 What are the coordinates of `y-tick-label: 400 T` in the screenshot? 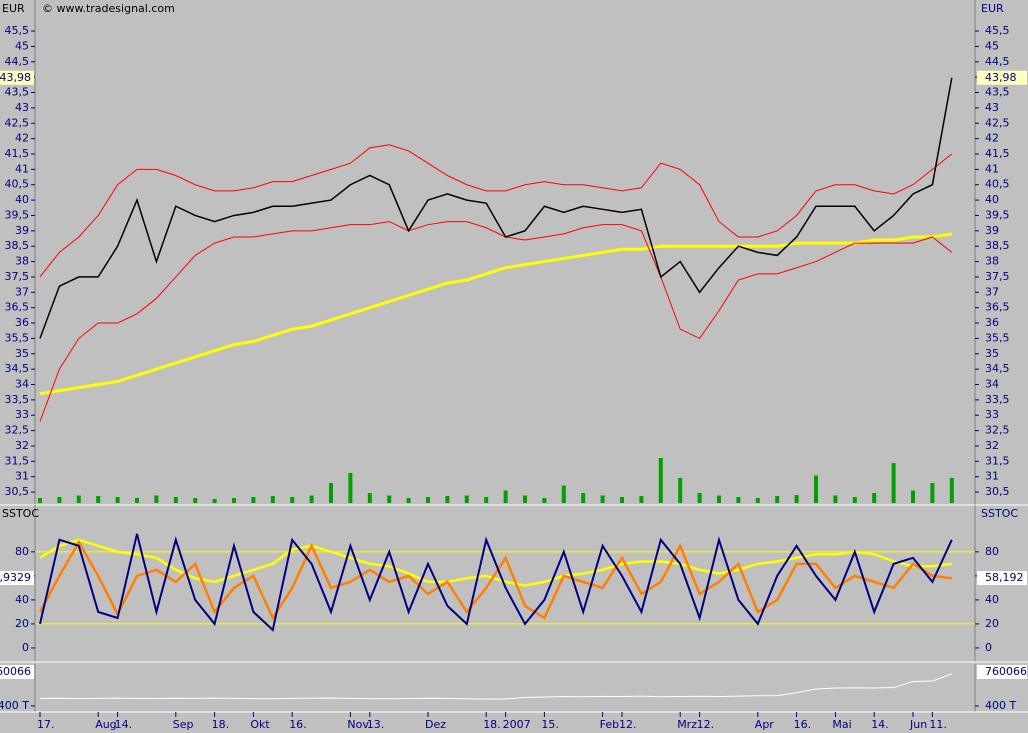 It's located at (14, 705).